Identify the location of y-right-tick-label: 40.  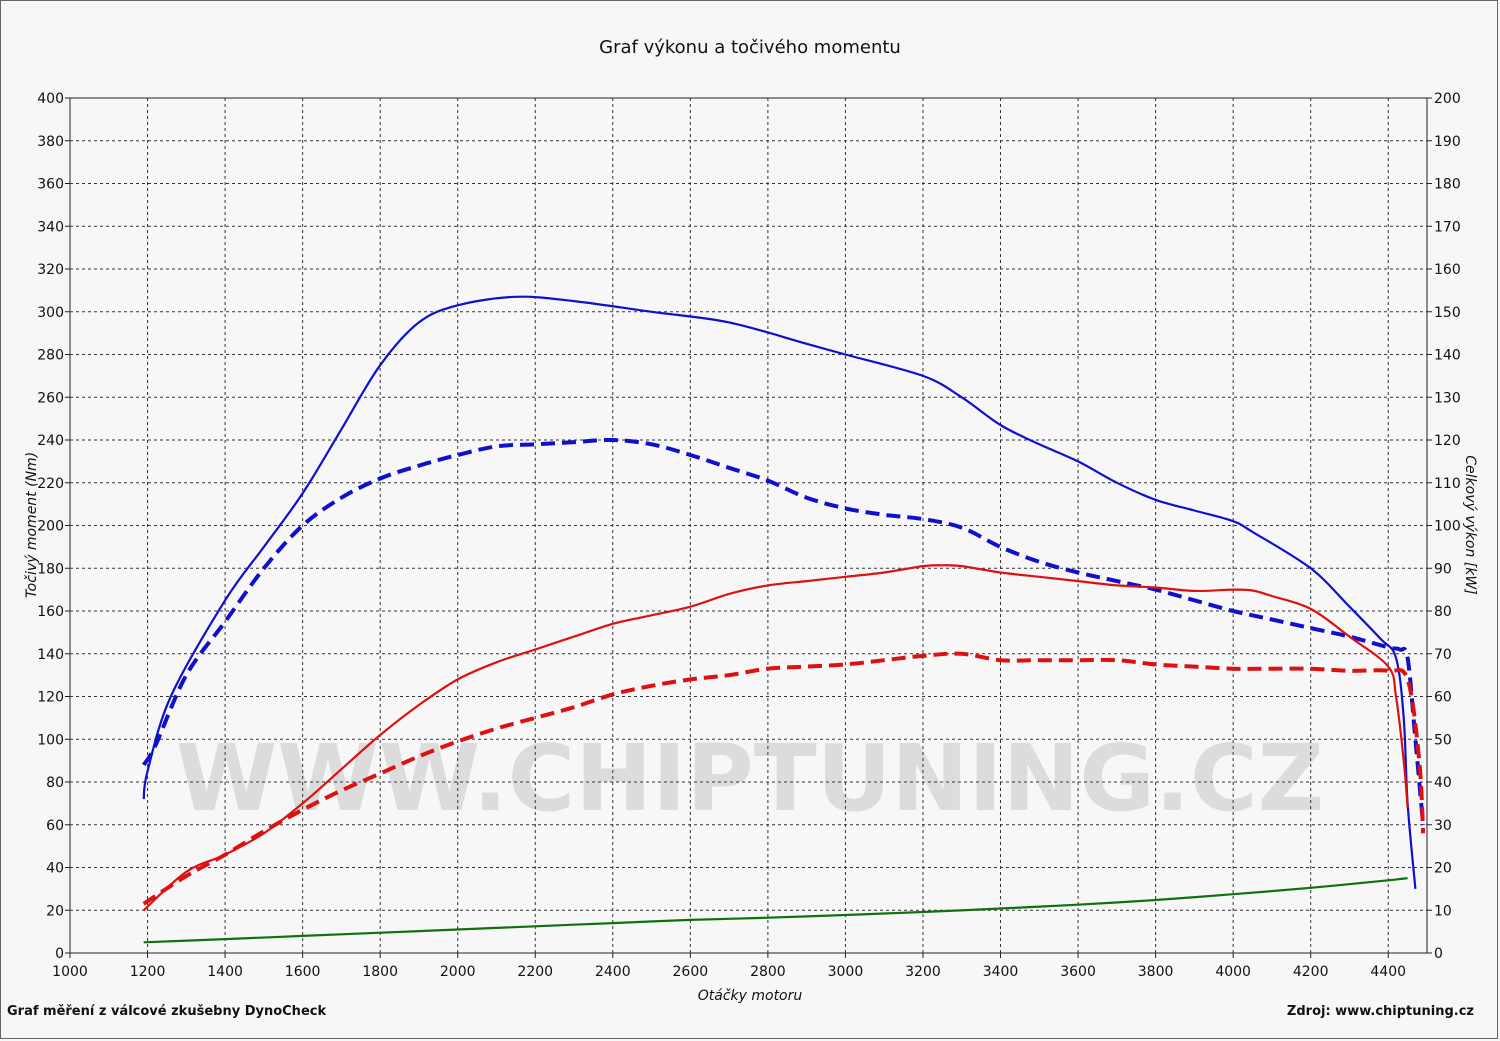
(1443, 783).